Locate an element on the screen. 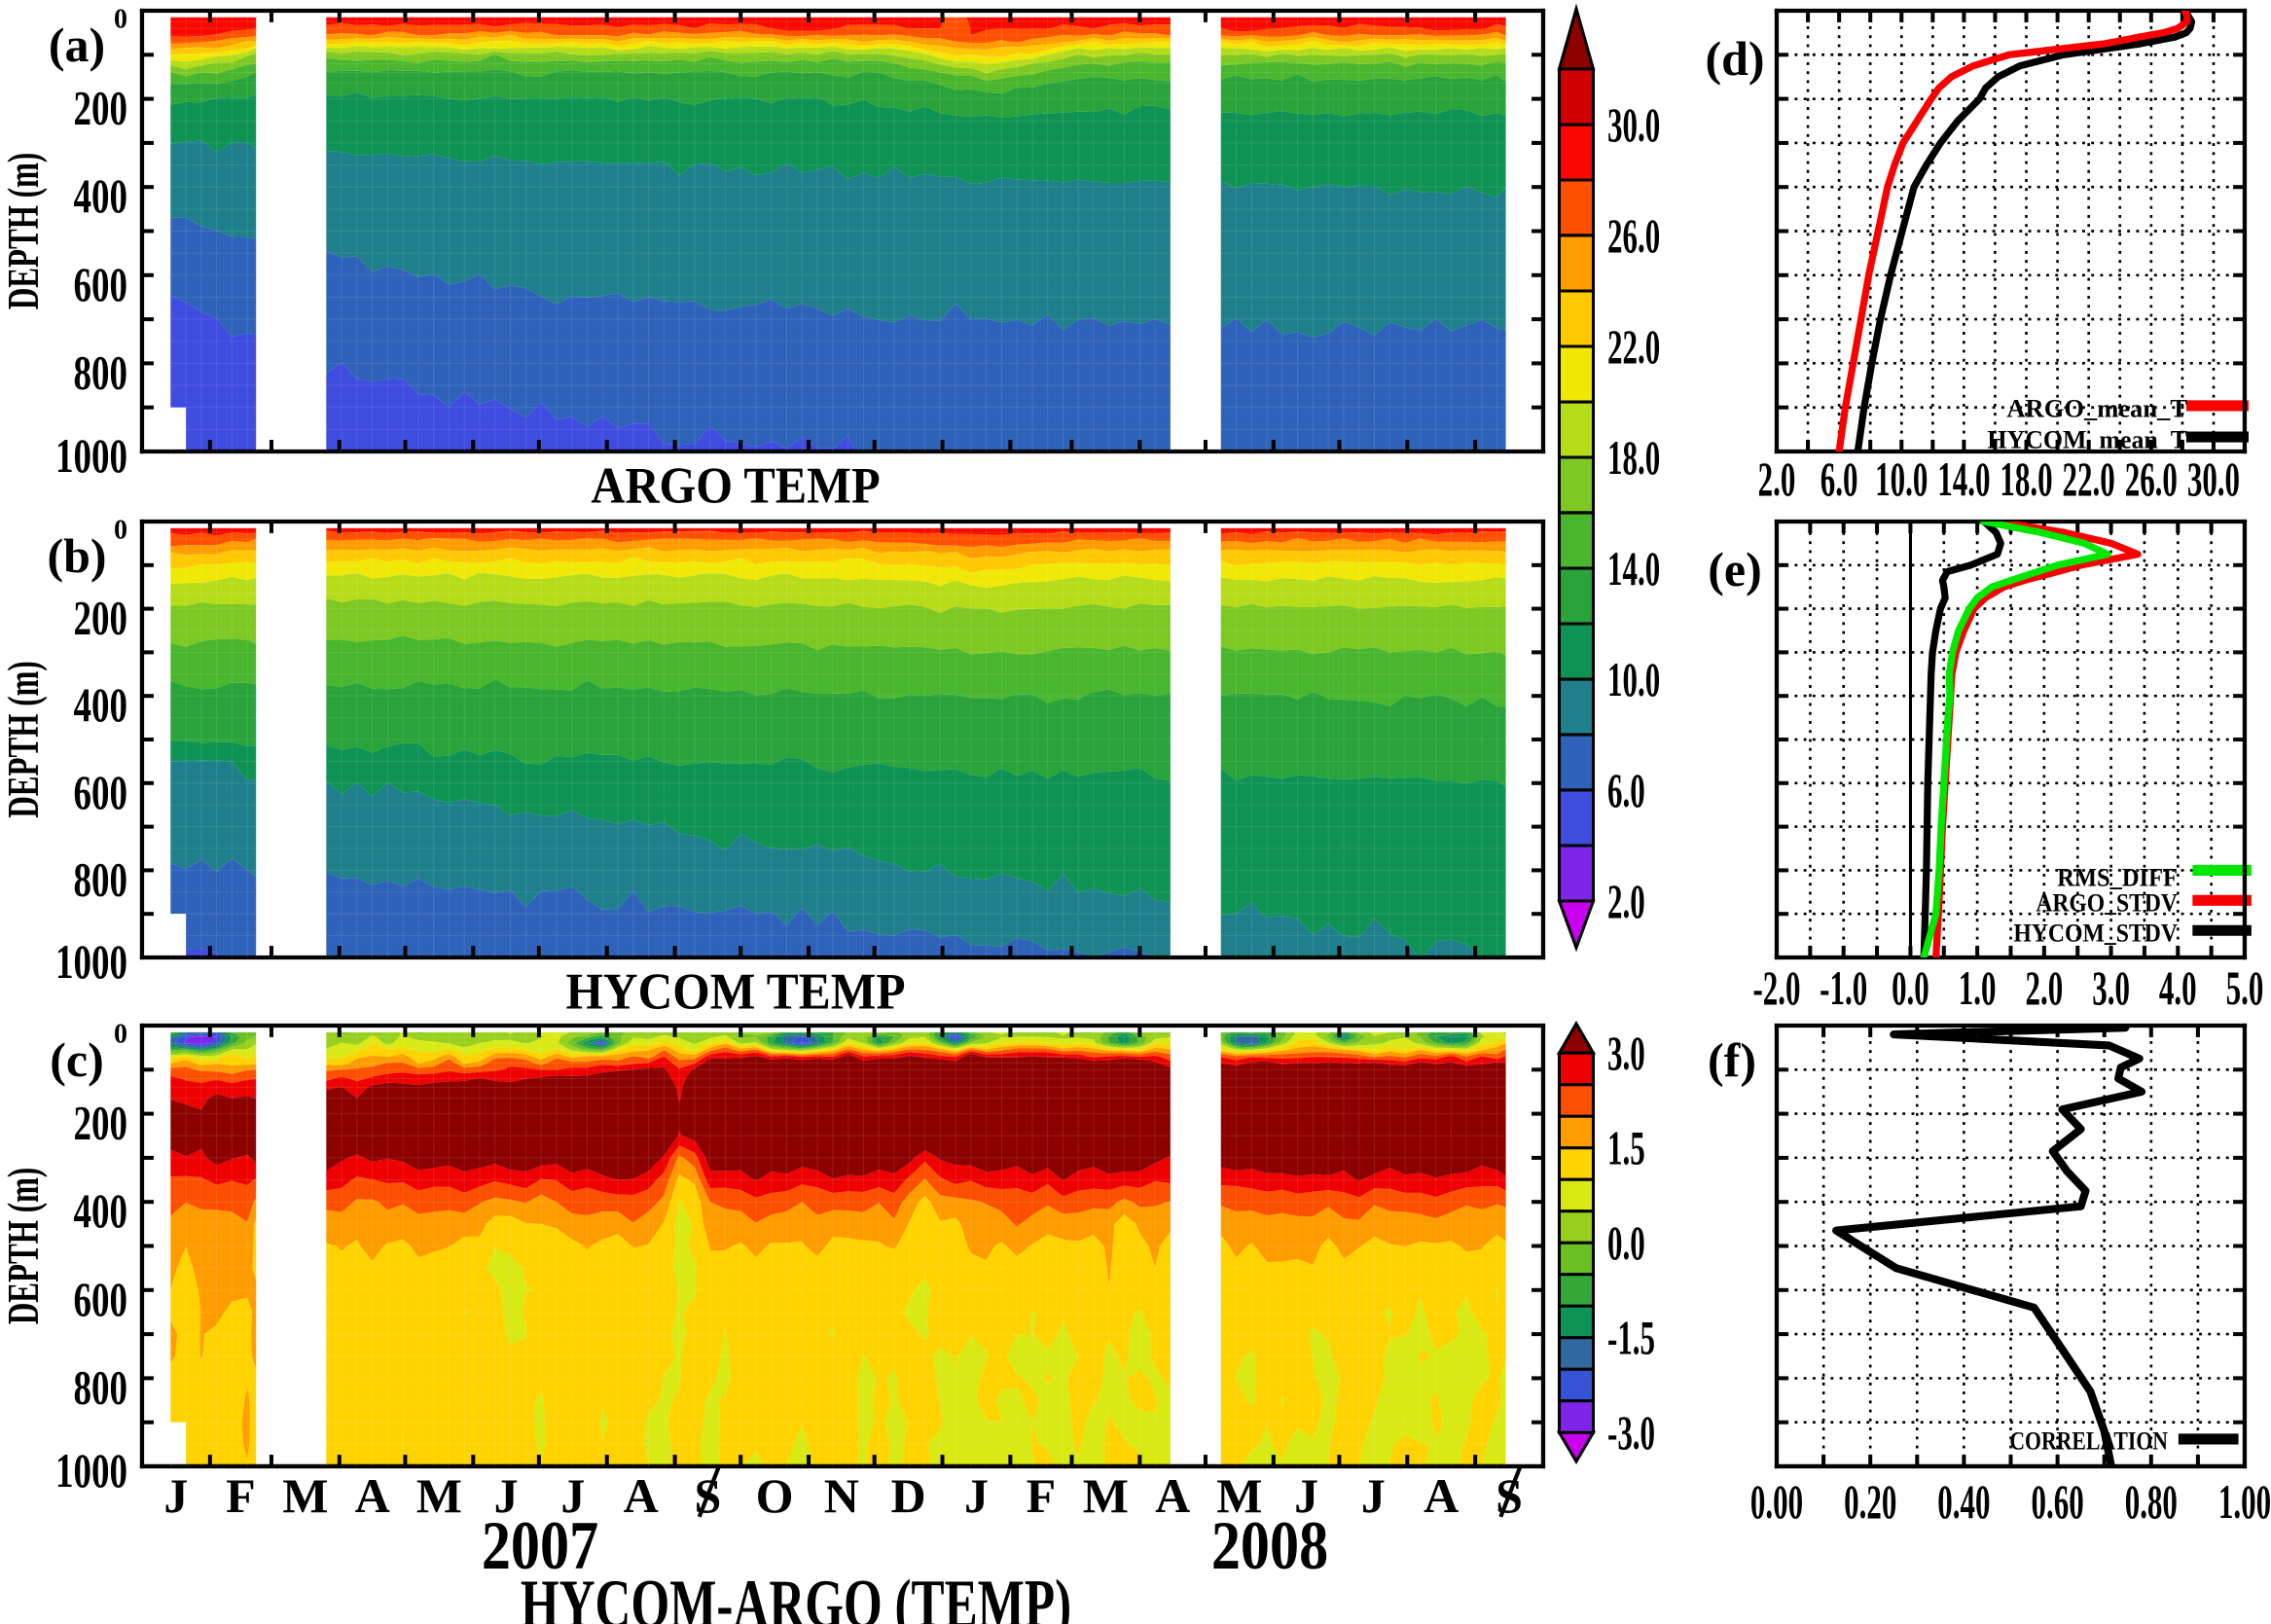  svg-text: ARGO TEMP is located at coordinates (735, 485).